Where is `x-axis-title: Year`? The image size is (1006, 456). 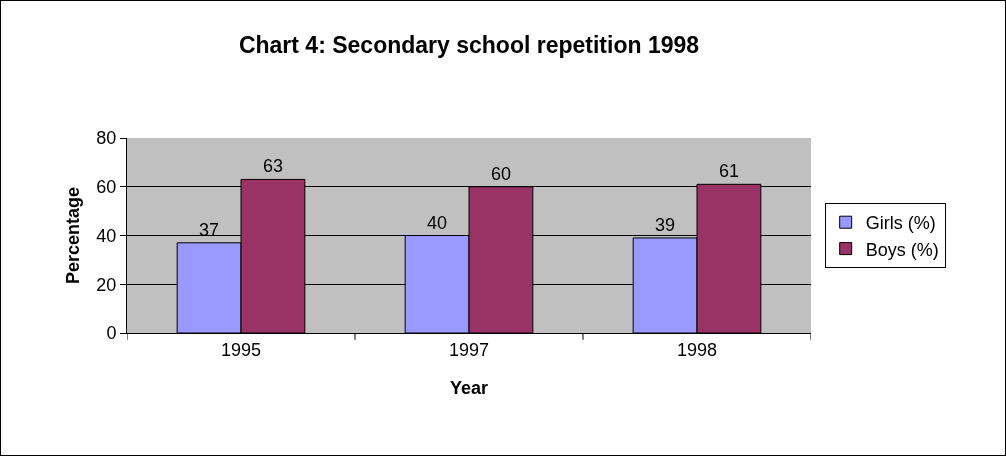 x-axis-title: Year is located at coordinates (469, 387).